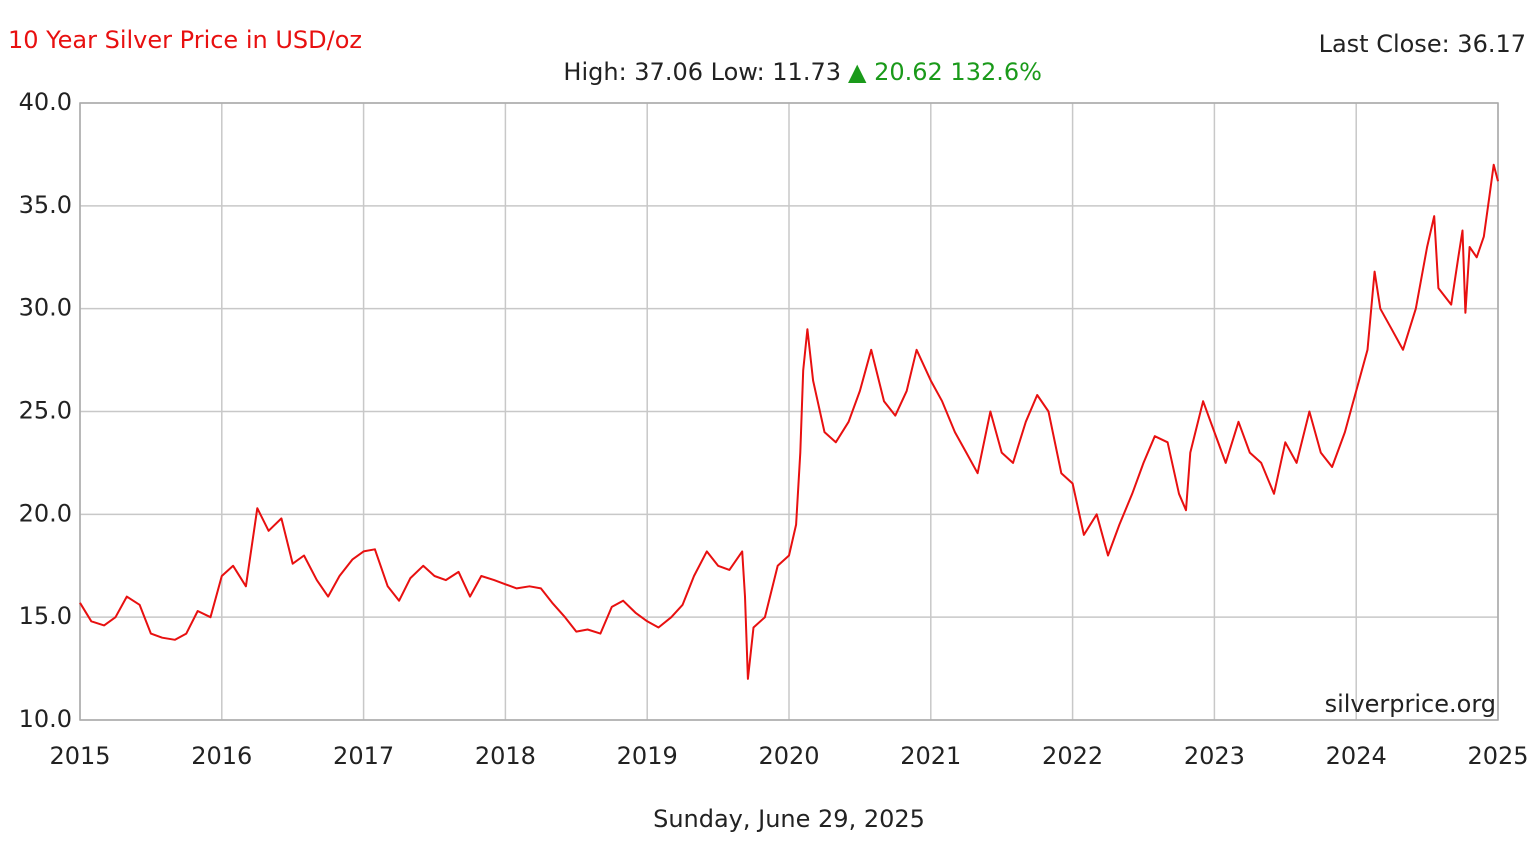  I want to click on y-tick-label: 20.0, so click(45, 513).